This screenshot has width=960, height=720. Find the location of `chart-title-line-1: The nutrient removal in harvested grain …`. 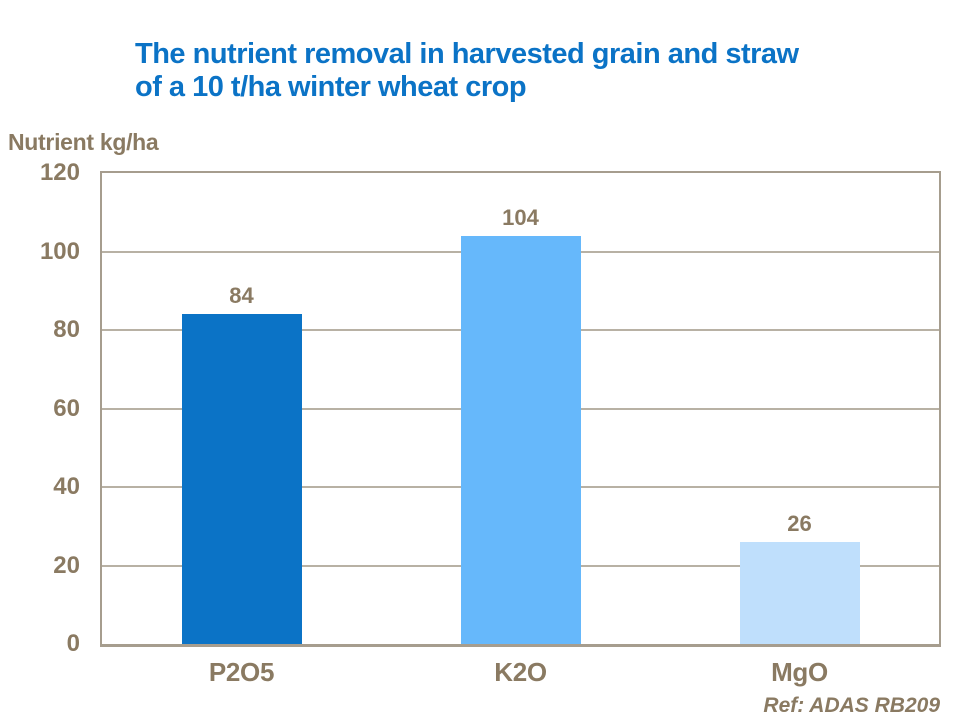

chart-title-line-1: The nutrient removal in harvested grain … is located at coordinates (467, 54).